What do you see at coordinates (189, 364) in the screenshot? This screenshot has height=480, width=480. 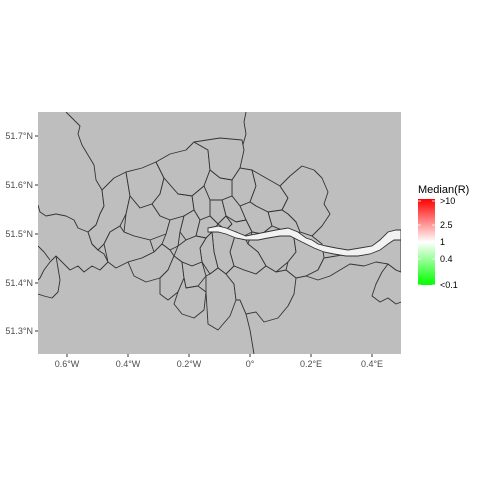 I see `x-tick-label: 0.2°W` at bounding box center [189, 364].